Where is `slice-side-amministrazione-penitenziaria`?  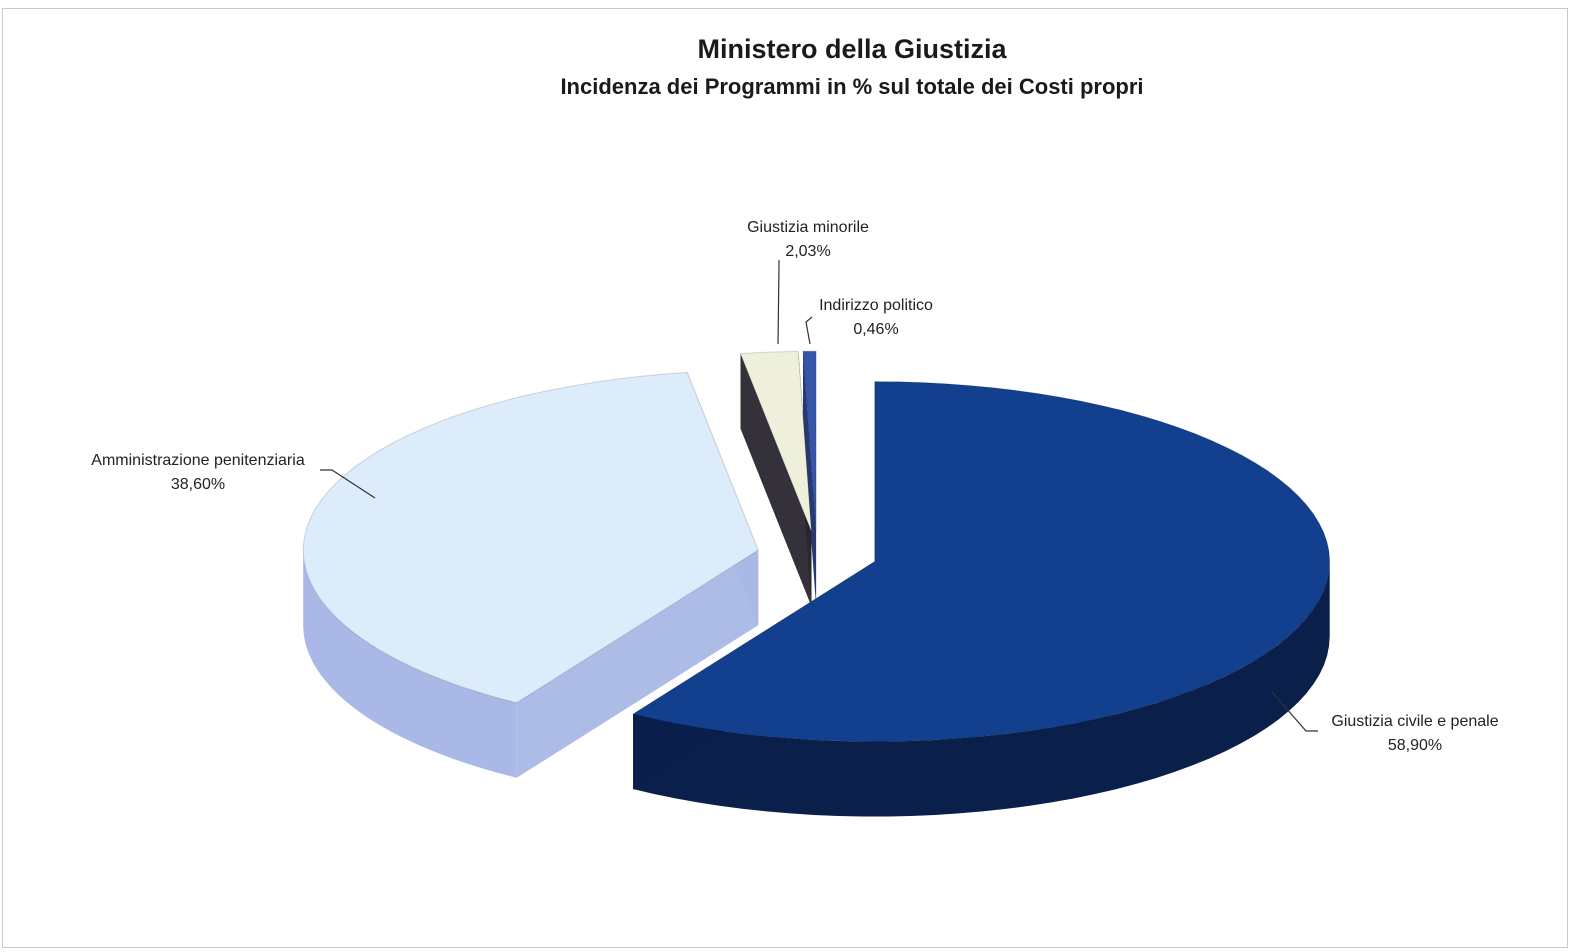 slice-side-amministrazione-penitenziaria is located at coordinates (410, 664).